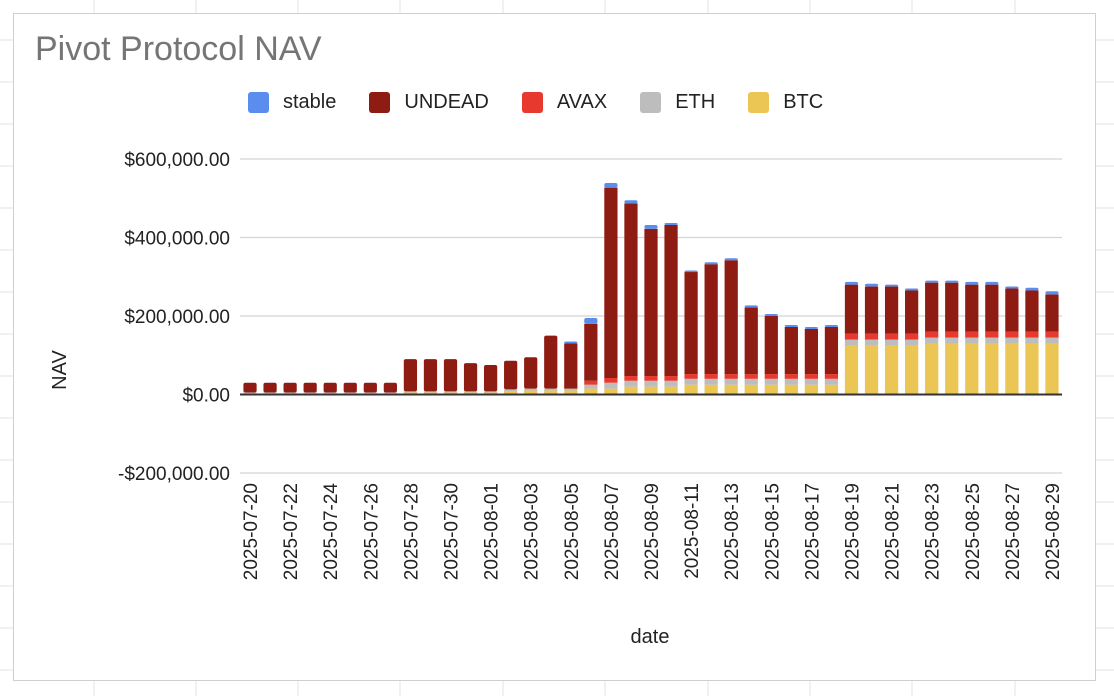 This screenshot has width=1114, height=696. I want to click on legend-item-eth: ETH, so click(677, 102).